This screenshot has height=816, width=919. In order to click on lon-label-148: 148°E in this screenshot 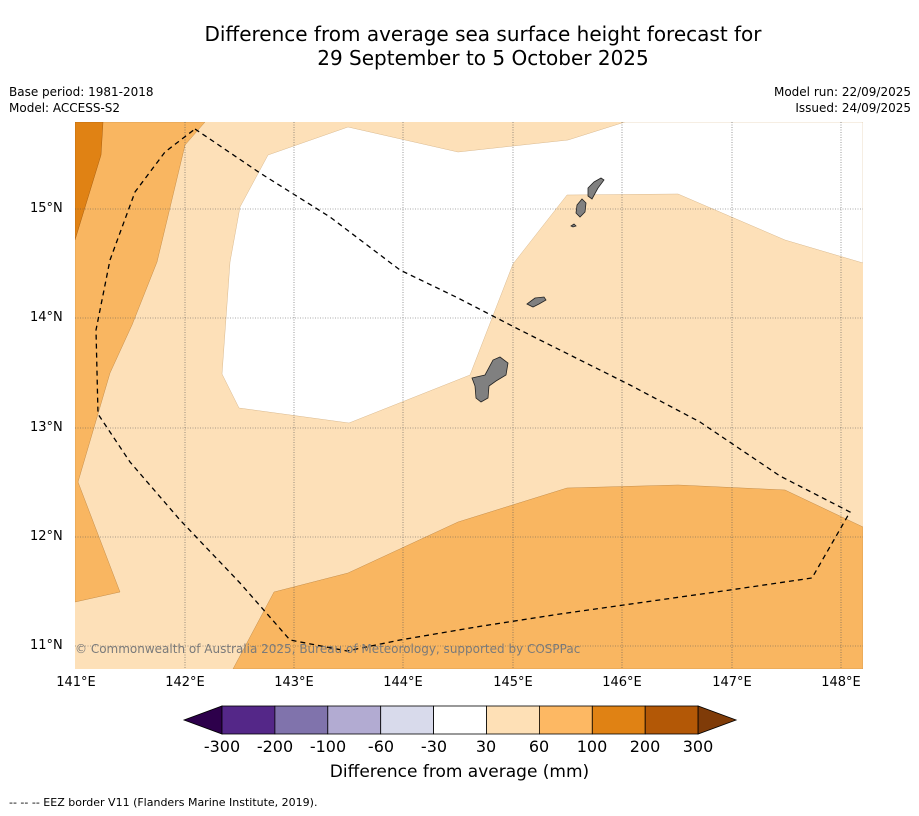, I will do `click(841, 682)`.